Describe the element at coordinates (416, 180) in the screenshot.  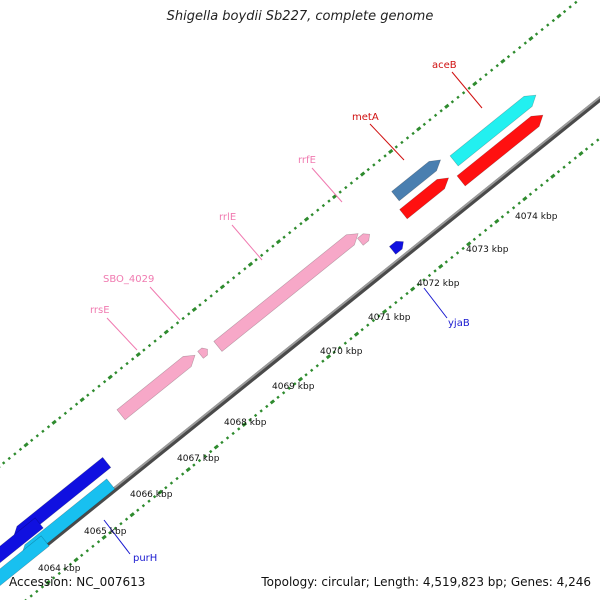
I see `feature-steel` at that location.